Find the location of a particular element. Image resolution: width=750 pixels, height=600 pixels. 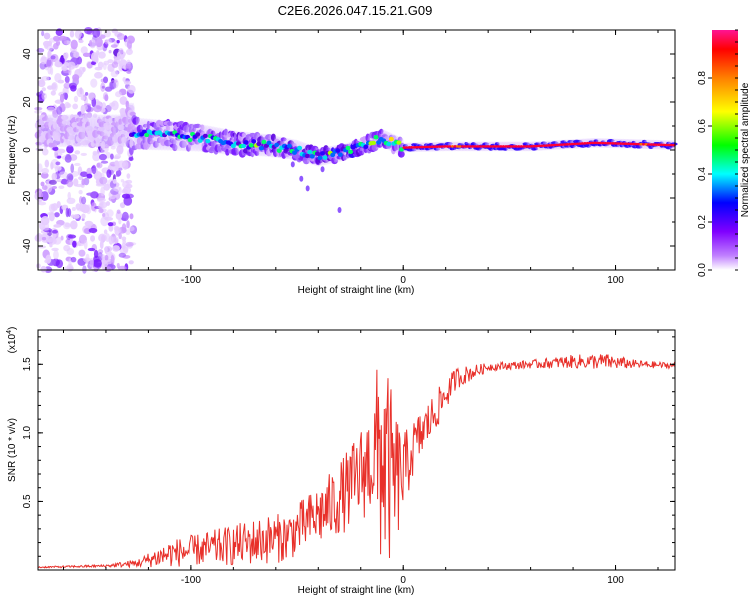

colorbar-tick-label: 0.4 is located at coordinates (702, 174).